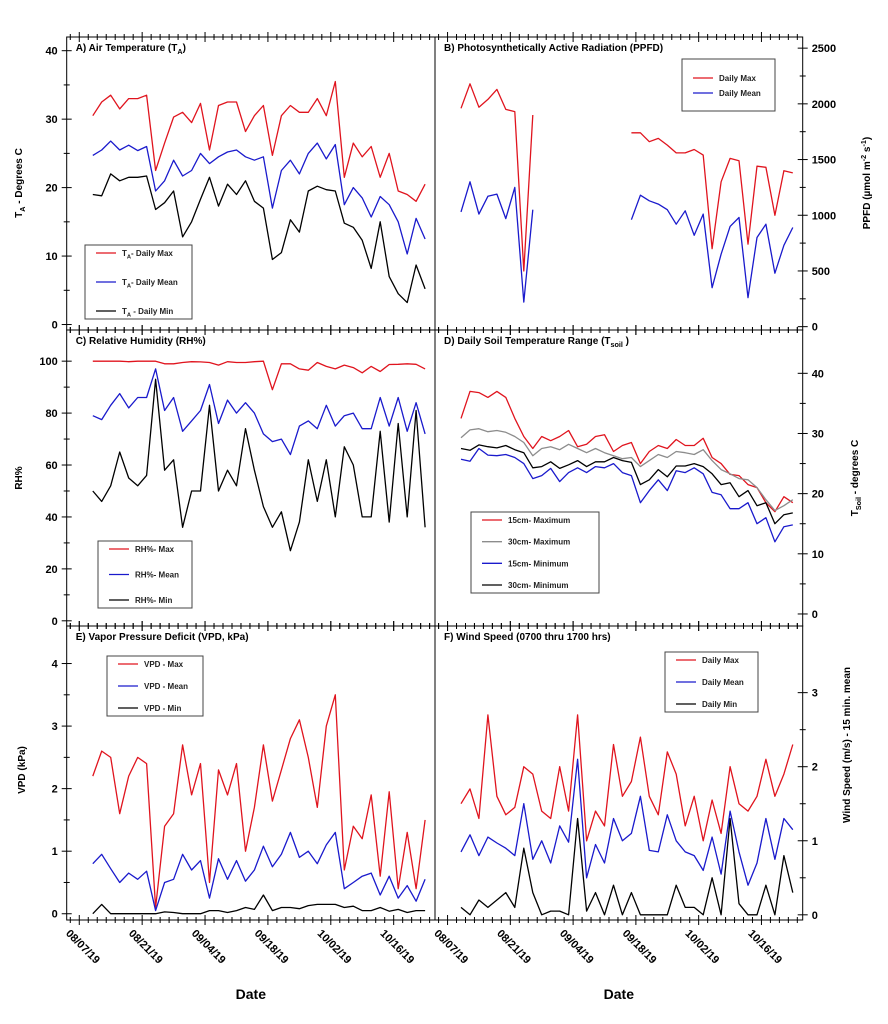 The width and height of the screenshot is (888, 1024). I want to click on panel-title: E) Vapor Pressure Deficit (VPD, kPa), so click(162, 637).